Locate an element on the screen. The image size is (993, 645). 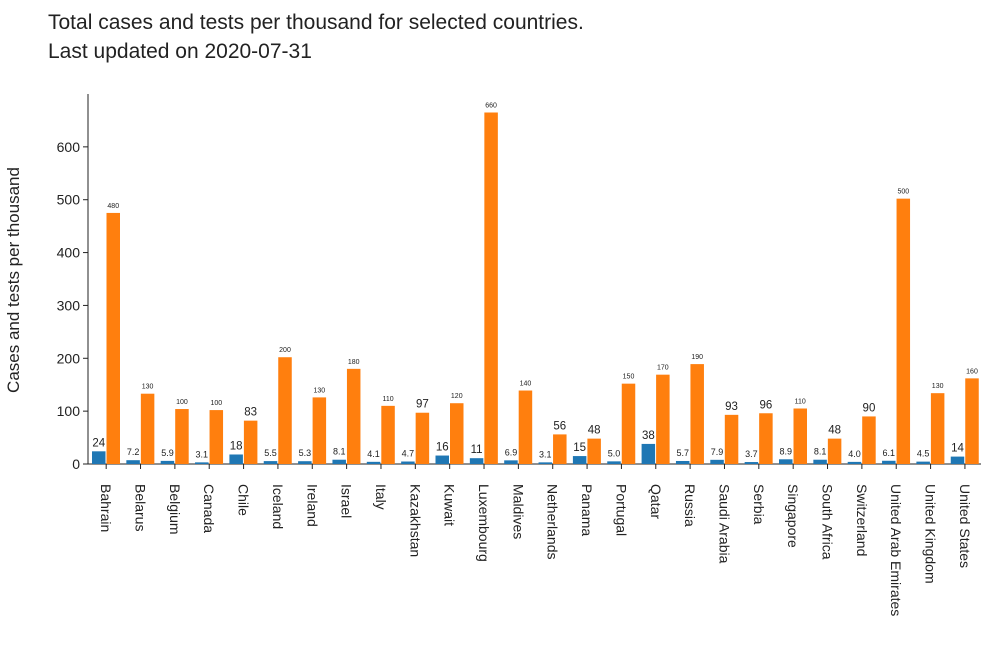
x-tick-label: Netherlands is located at coordinates (553, 522).